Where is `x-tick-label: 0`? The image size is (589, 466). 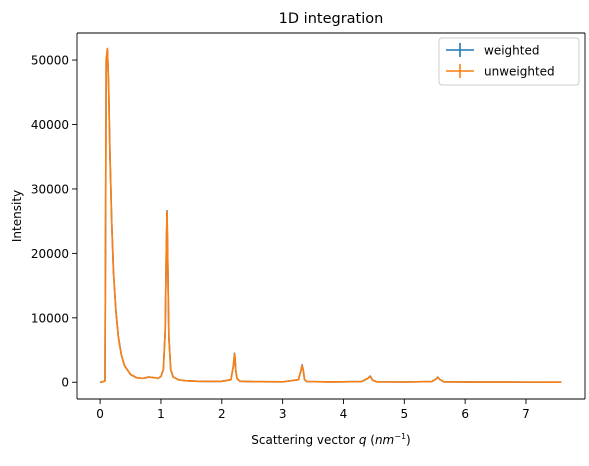 x-tick-label: 0 is located at coordinates (100, 414).